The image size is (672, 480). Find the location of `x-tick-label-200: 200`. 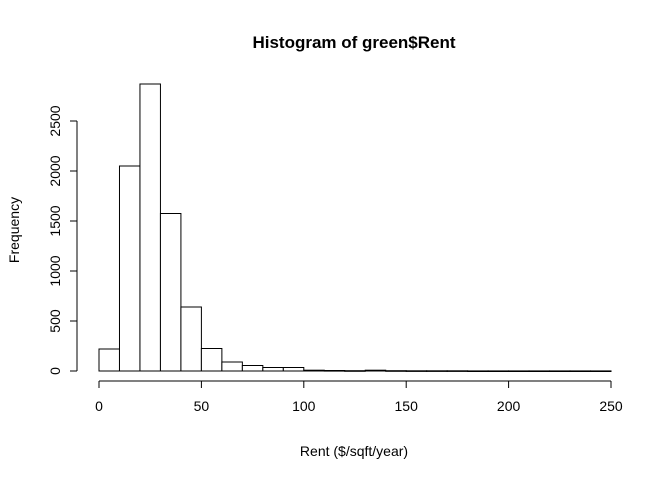

x-tick-label-200: 200 is located at coordinates (509, 406).